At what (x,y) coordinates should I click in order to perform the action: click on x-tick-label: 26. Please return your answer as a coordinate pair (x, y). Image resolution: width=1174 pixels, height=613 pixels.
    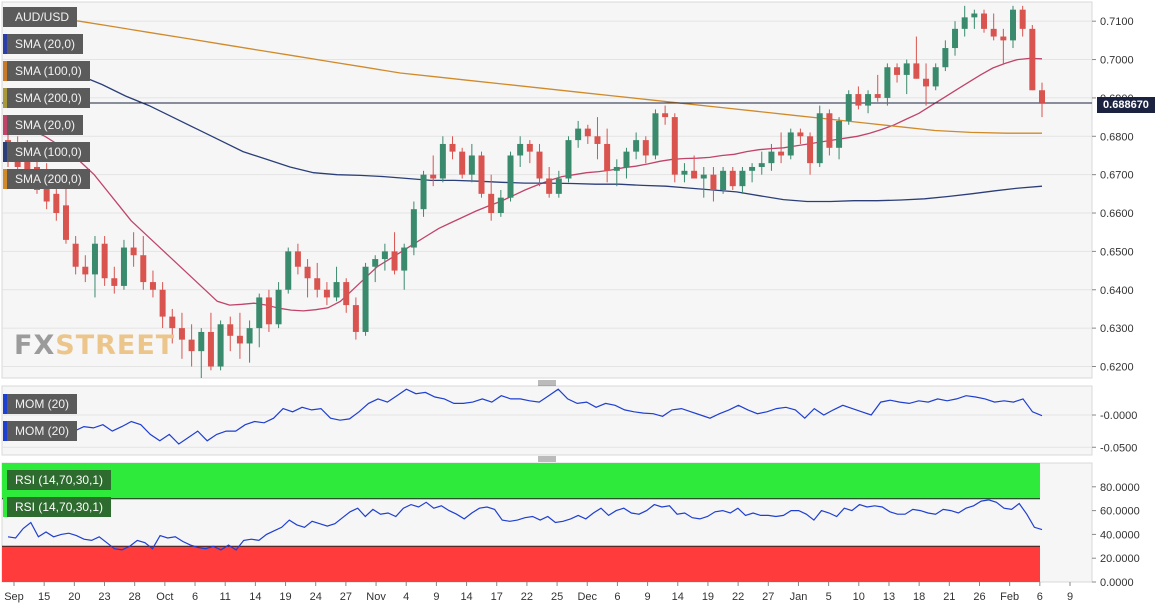
    Looking at the image, I should click on (979, 597).